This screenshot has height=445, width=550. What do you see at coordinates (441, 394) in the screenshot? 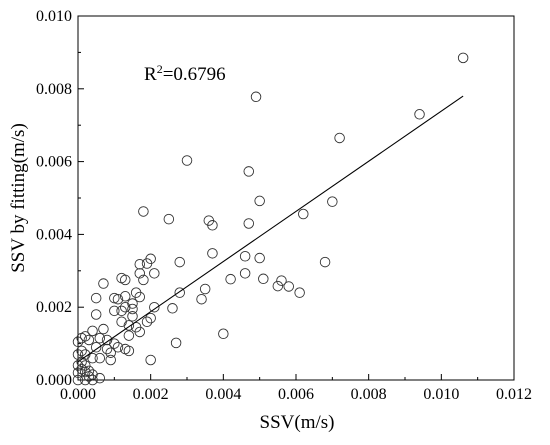
I see `x-tick-label: 0.010` at bounding box center [441, 394].